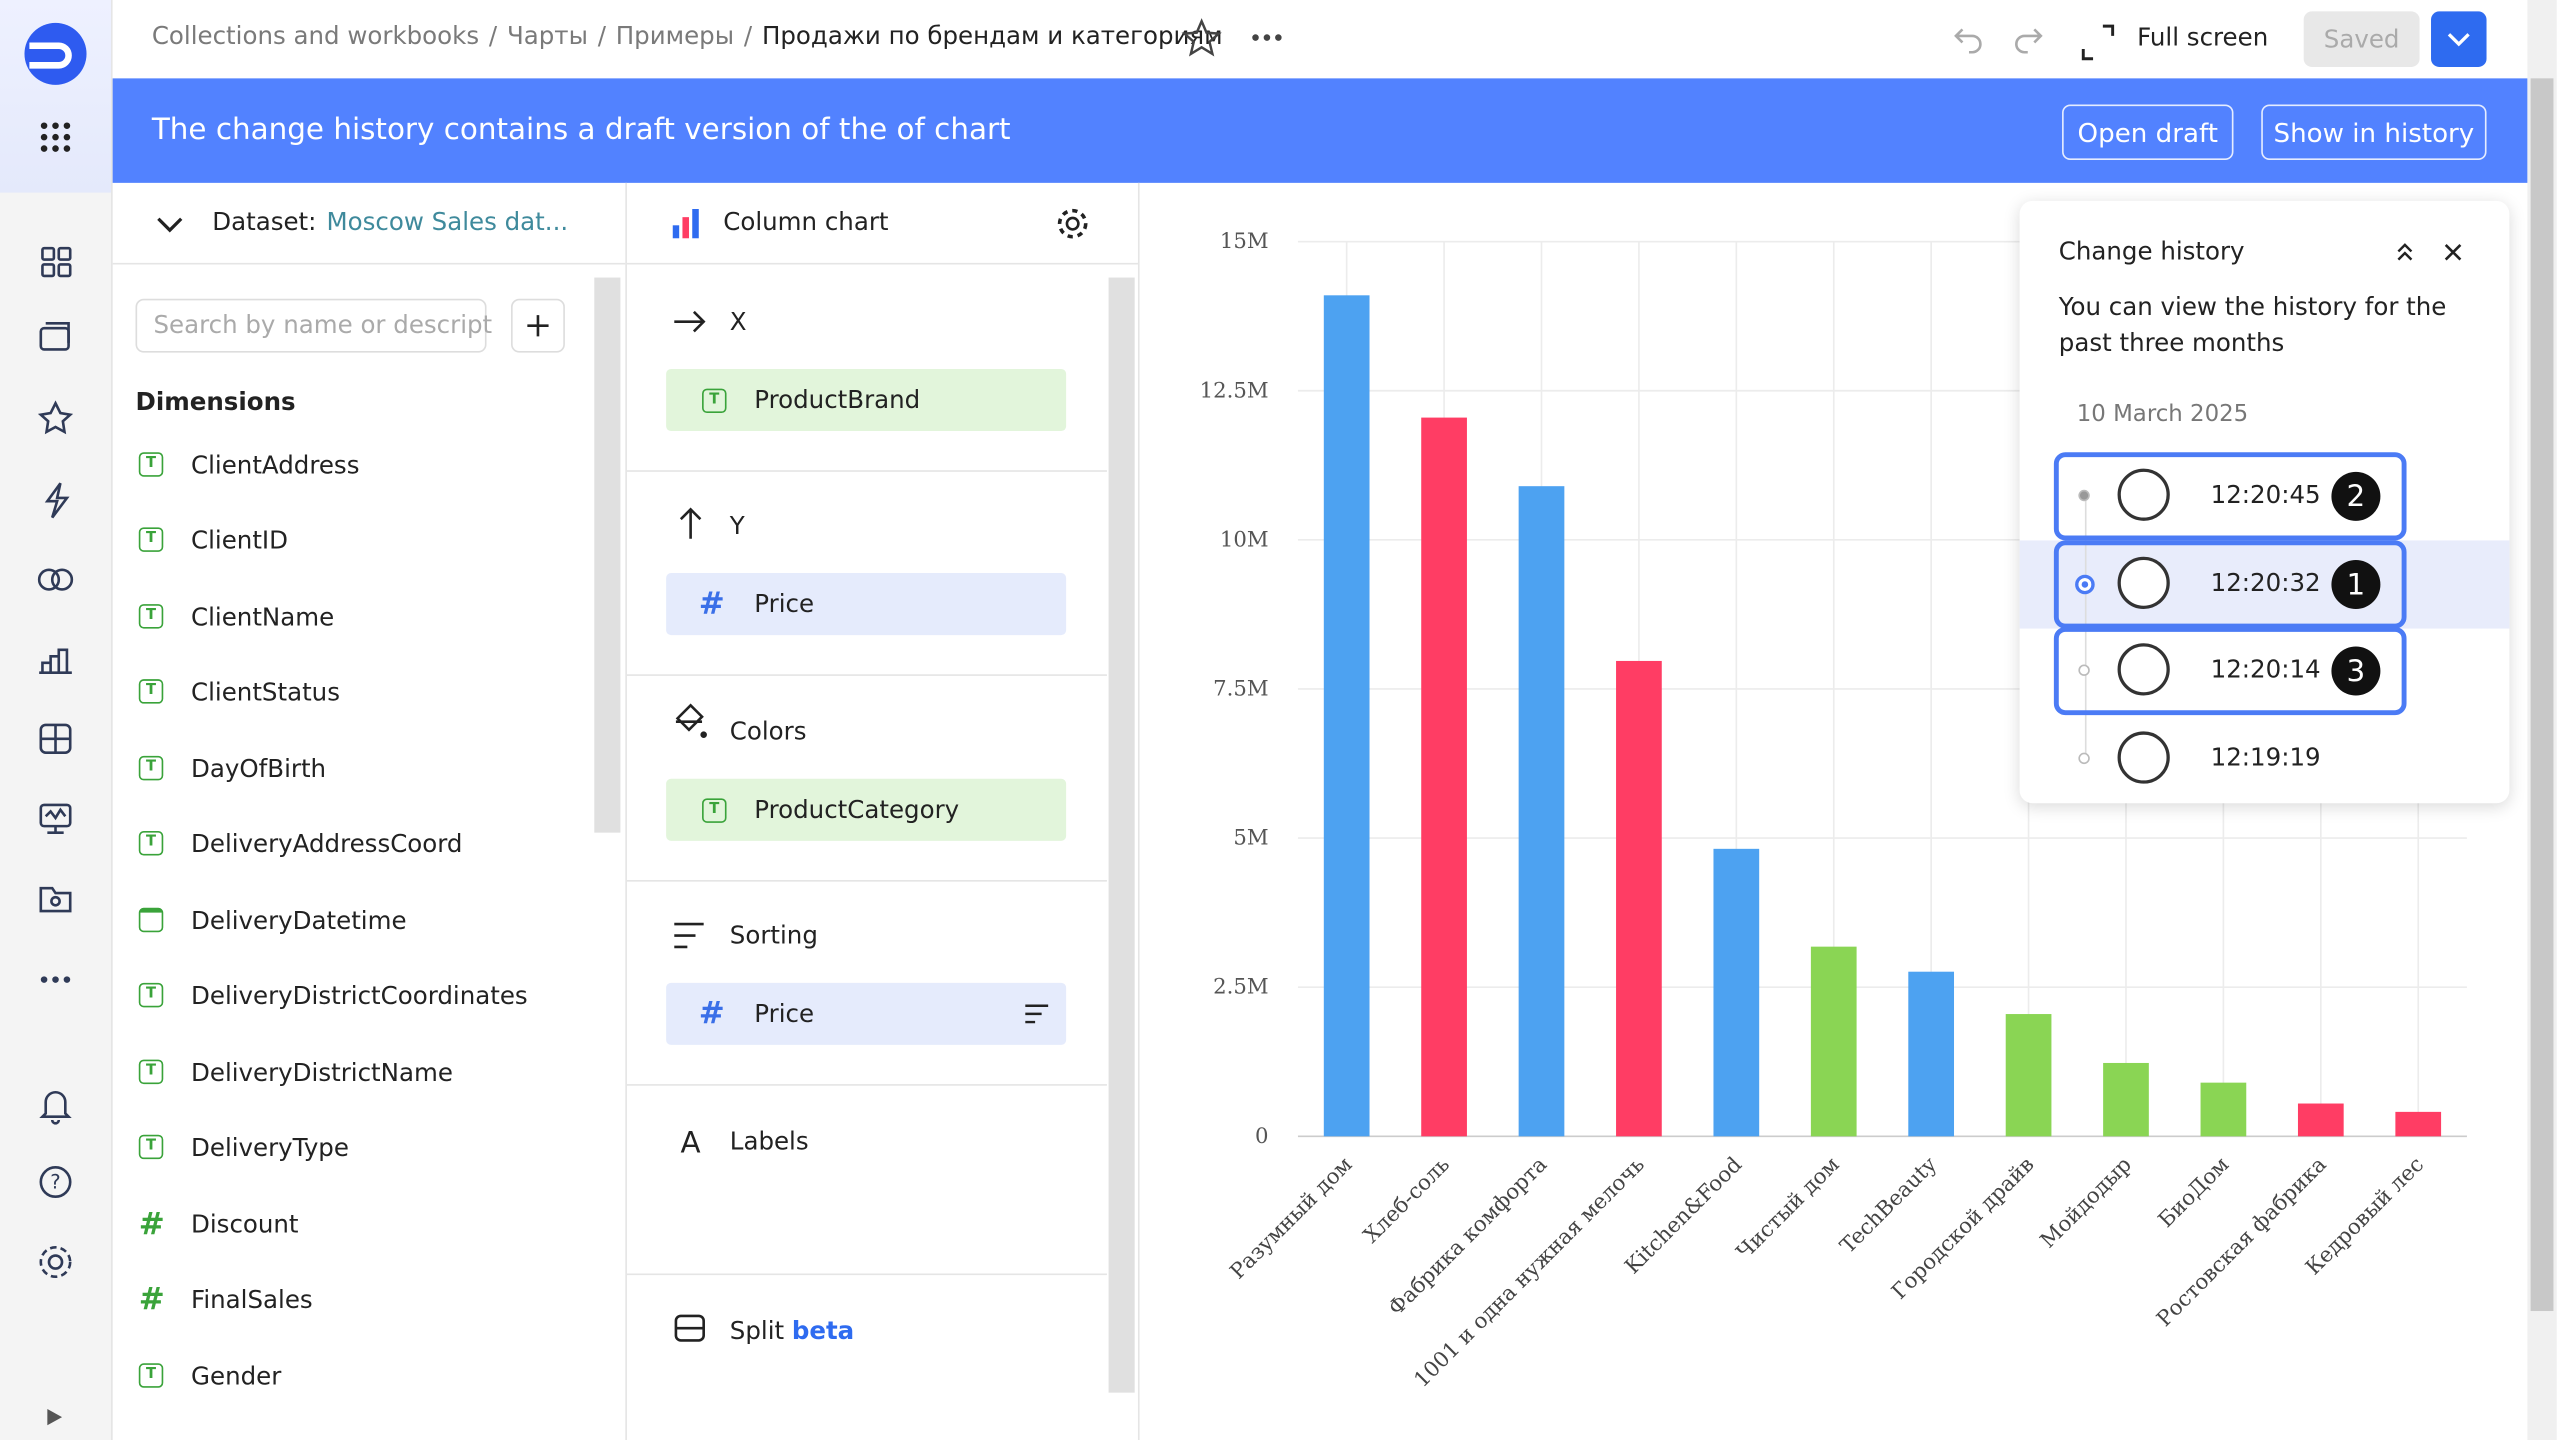  I want to click on y-tick-label: 5M, so click(1250, 838).